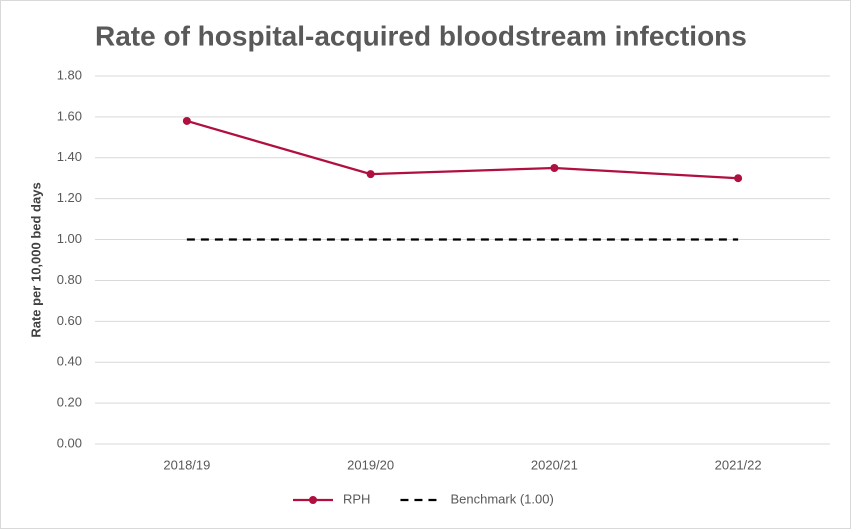  Describe the element at coordinates (69, 238) in the screenshot. I see `y-tick-label: 1.00` at that location.